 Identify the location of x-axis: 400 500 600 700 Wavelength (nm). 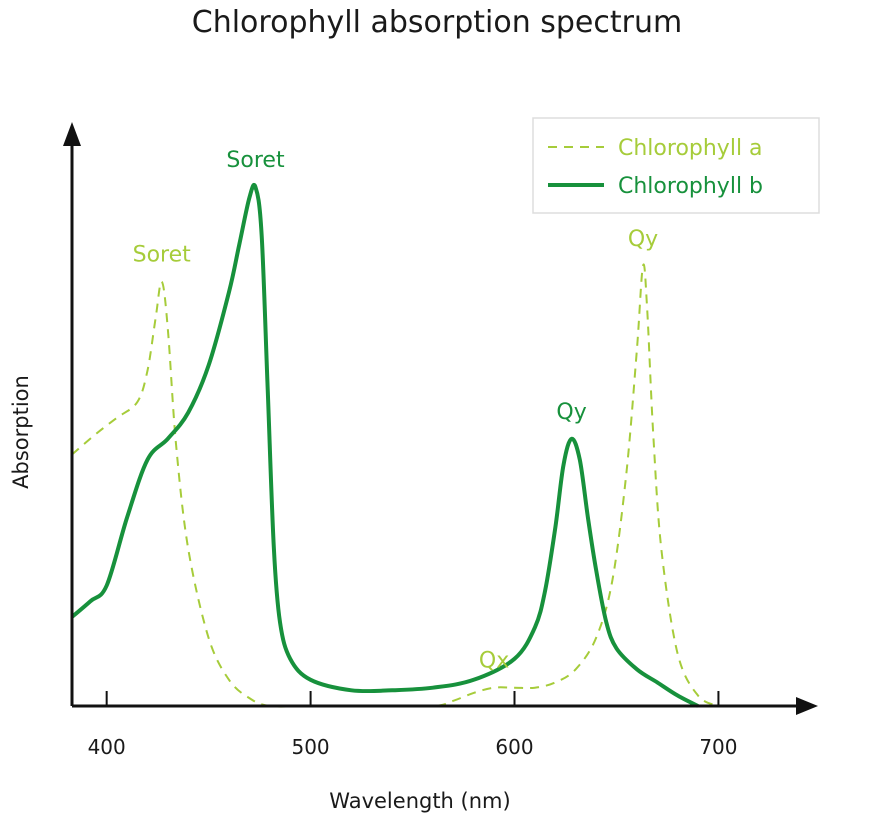
(445, 752).